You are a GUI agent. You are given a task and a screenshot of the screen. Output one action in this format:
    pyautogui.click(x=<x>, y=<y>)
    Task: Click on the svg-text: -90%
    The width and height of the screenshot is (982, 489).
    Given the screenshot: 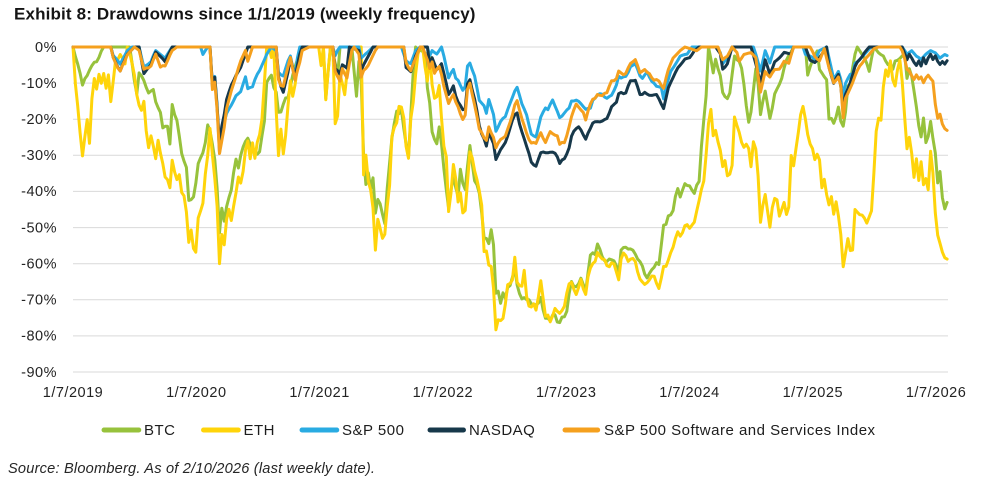 What is the action you would take?
    pyautogui.click(x=39, y=373)
    